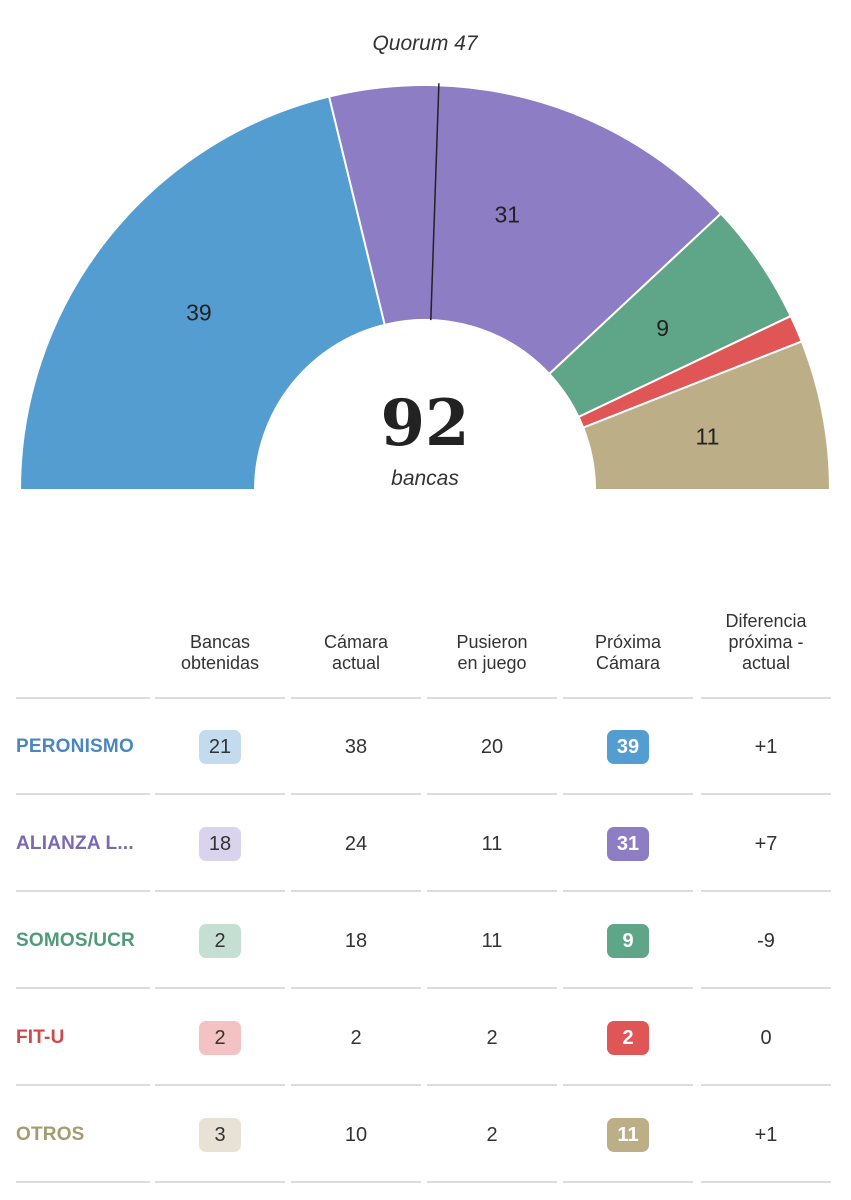 The height and width of the screenshot is (1200, 851). I want to click on bancas-obtenidas-badge: 18, so click(220, 844).